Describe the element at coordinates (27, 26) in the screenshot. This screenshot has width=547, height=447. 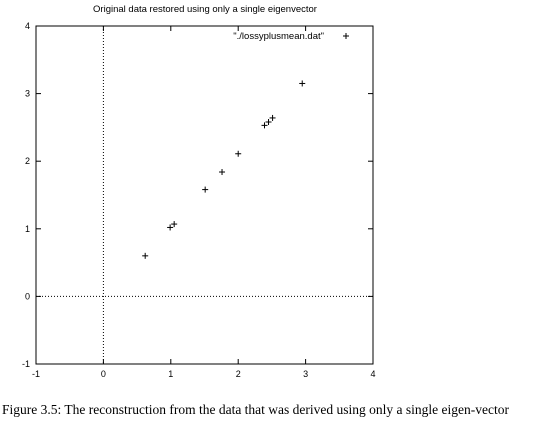
I see `y-tick-label: 4` at that location.